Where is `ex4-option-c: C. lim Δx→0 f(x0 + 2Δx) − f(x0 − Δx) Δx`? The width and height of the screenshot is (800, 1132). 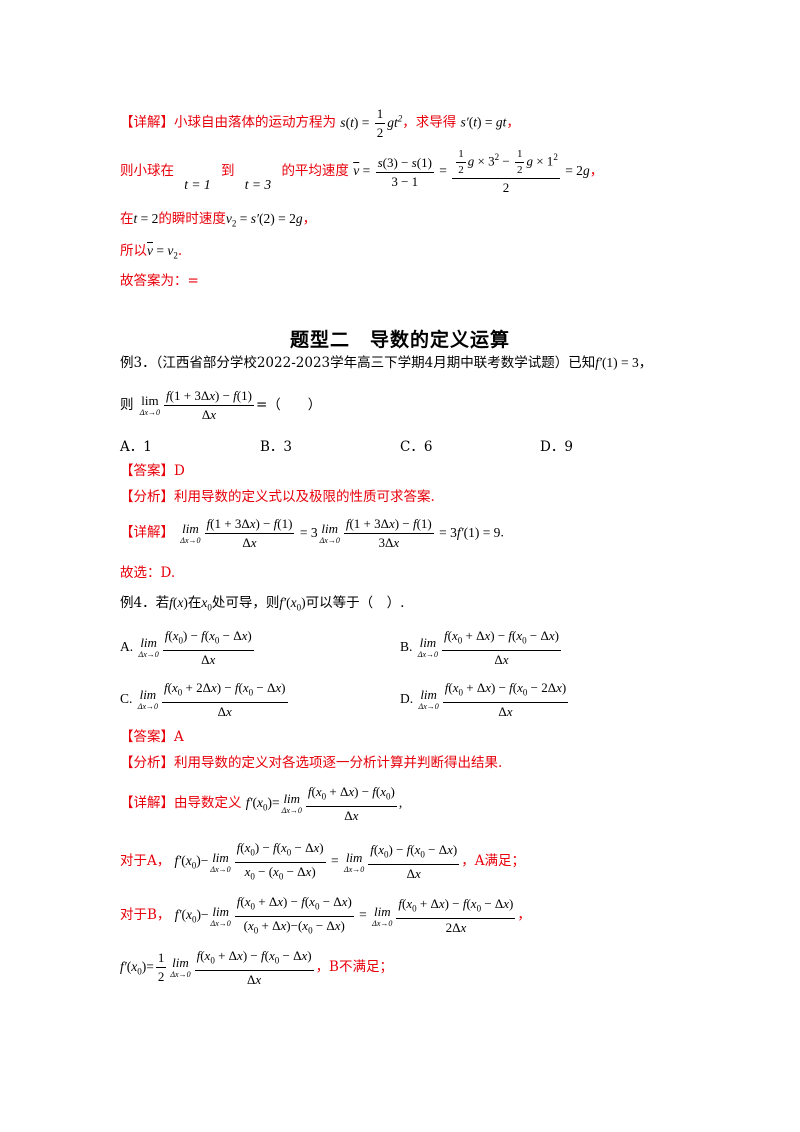 ex4-option-c: C. lim Δx→0 f(x0 + 2Δx) − f(x0 − Δx) Δx is located at coordinates (204, 699).